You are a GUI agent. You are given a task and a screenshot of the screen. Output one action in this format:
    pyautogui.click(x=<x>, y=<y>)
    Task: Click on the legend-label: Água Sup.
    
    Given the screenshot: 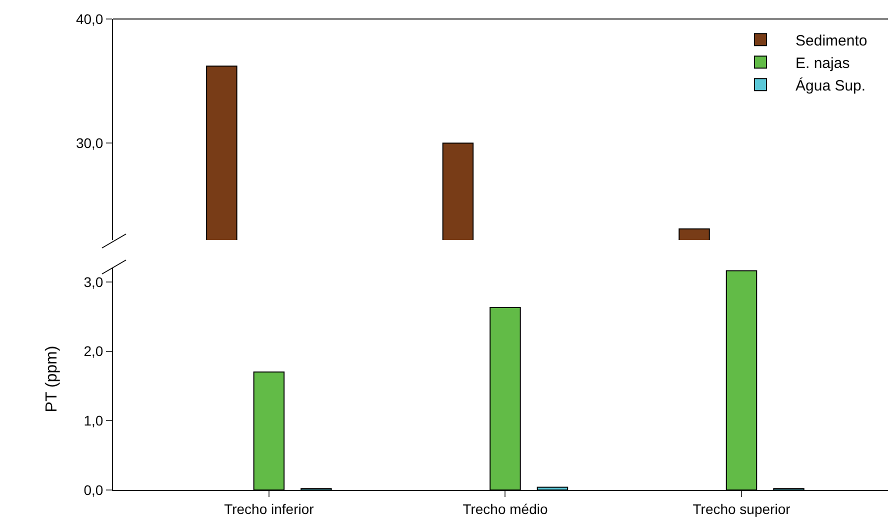 What is the action you would take?
    pyautogui.click(x=831, y=85)
    